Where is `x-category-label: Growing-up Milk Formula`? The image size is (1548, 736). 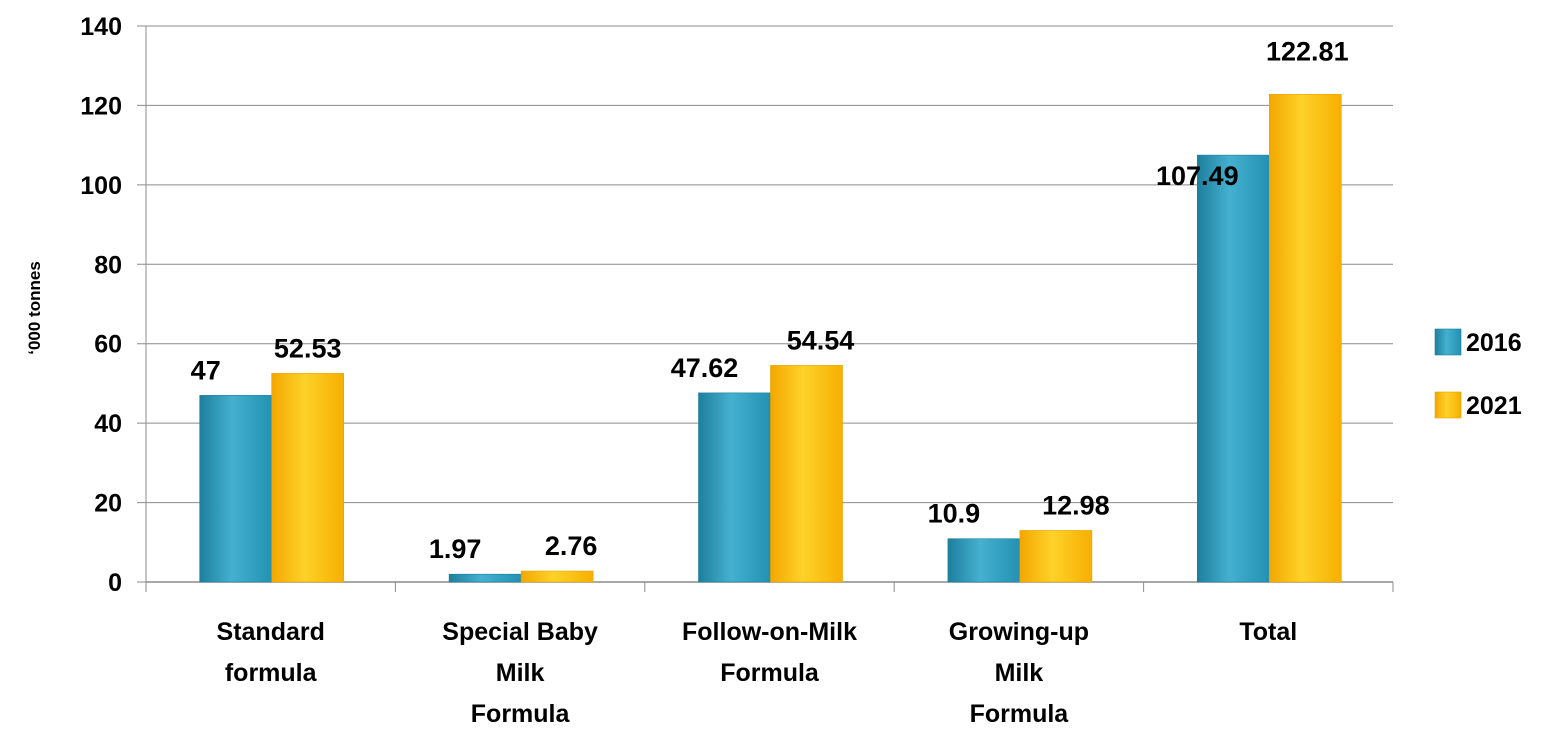 x-category-label: Growing-up Milk Formula is located at coordinates (1019, 673).